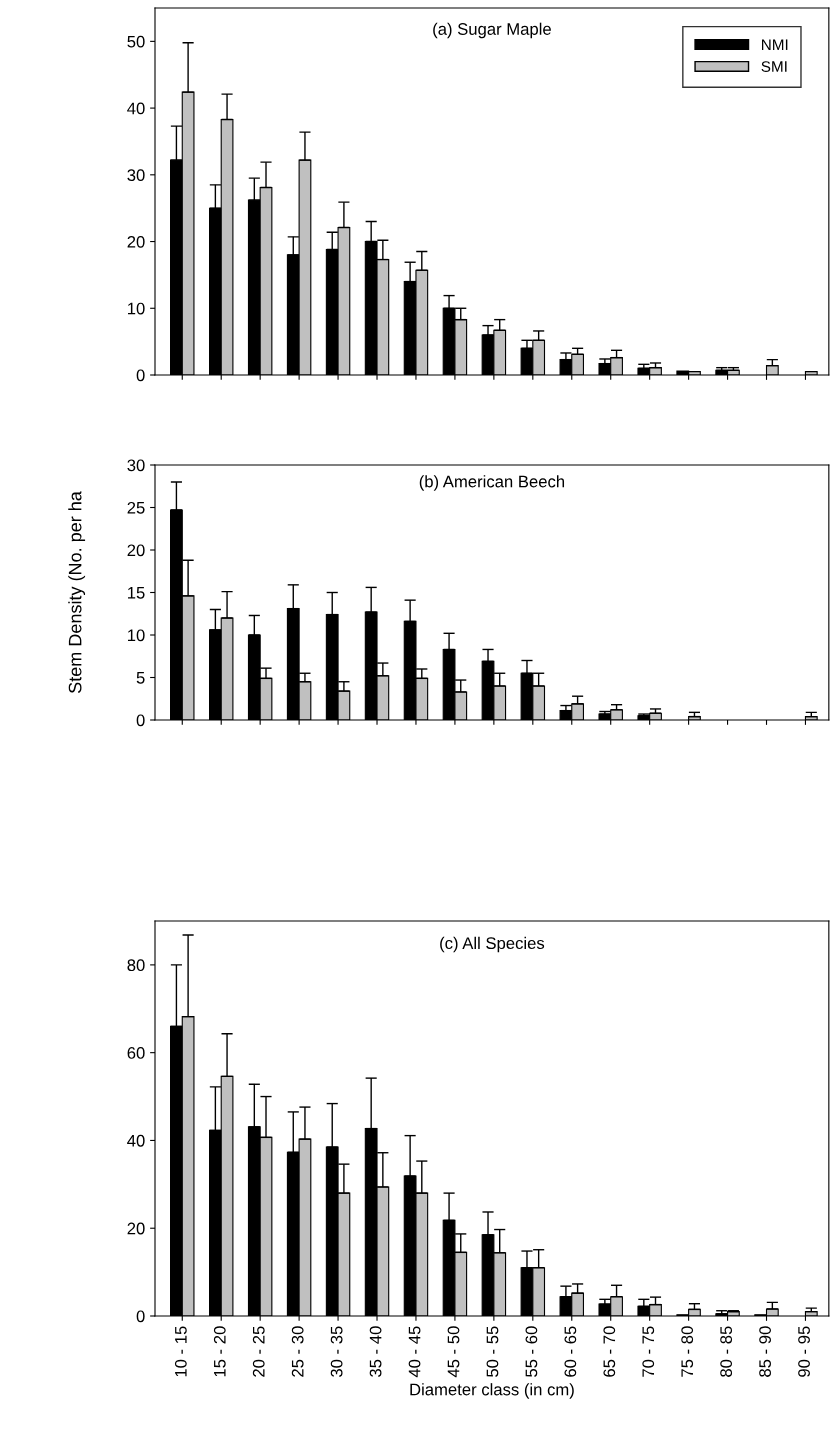 The height and width of the screenshot is (1442, 833). What do you see at coordinates (765, 1351) in the screenshot?
I see `x-tick-label: 85 - 90` at bounding box center [765, 1351].